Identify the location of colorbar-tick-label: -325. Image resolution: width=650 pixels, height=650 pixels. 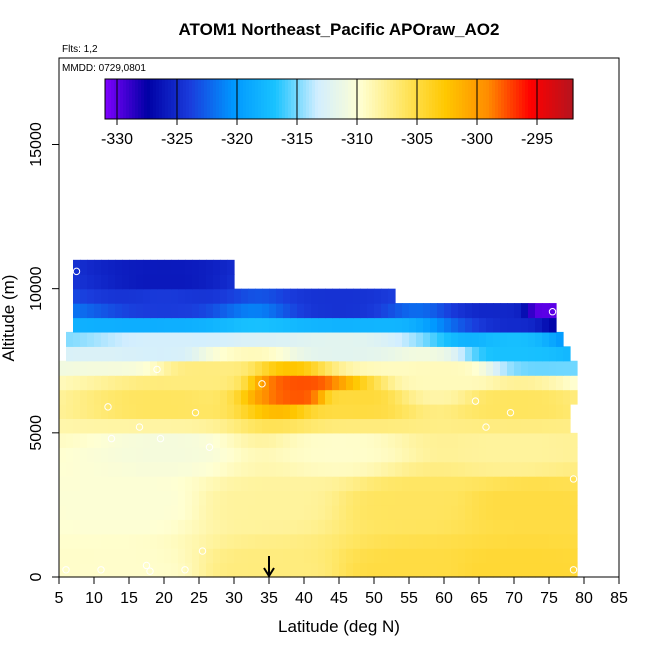
(177, 139).